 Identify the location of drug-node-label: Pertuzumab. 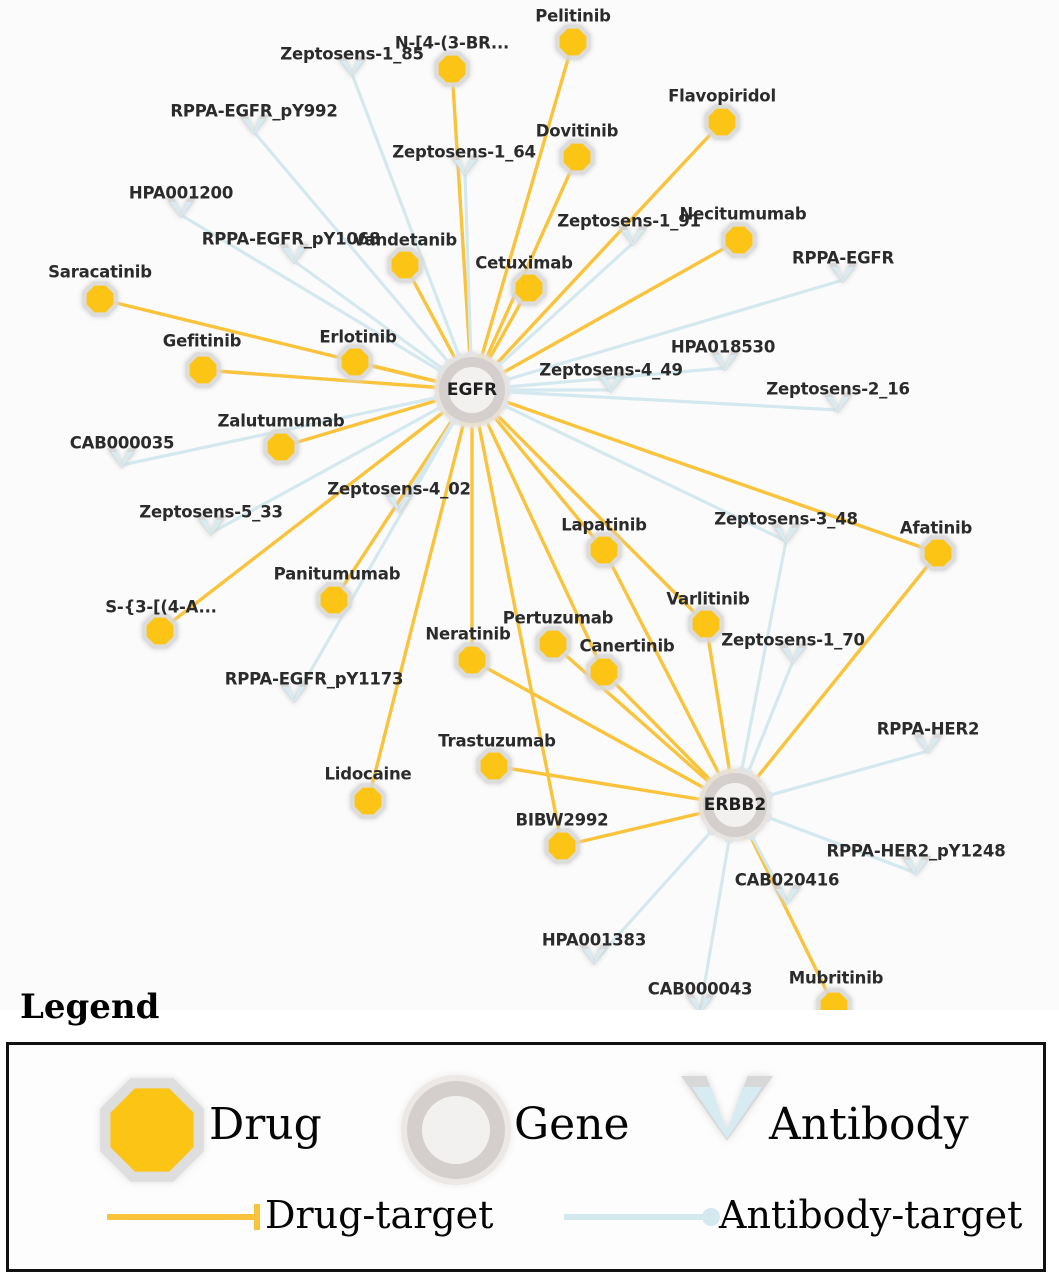
(558, 618).